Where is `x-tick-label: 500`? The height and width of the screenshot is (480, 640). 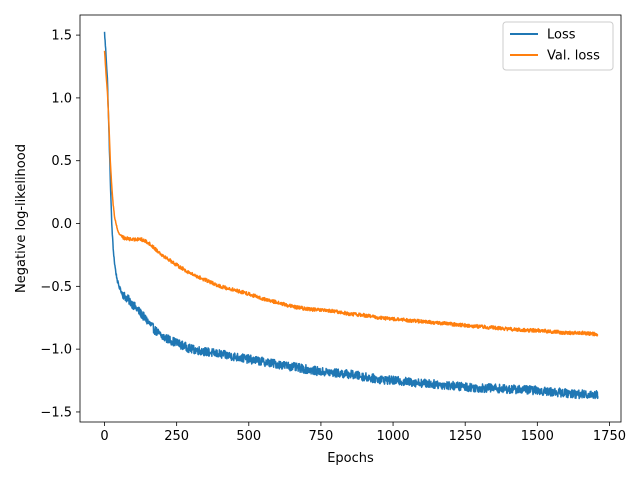
x-tick-label: 500 is located at coordinates (248, 436).